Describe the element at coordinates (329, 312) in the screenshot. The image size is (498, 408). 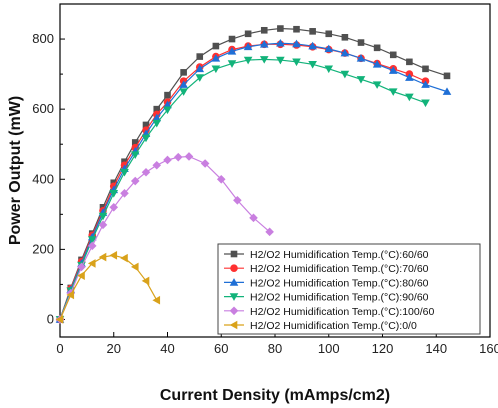
I see `legend-entry: H2/O2 Humidification Temp.(°C):100/60` at that location.